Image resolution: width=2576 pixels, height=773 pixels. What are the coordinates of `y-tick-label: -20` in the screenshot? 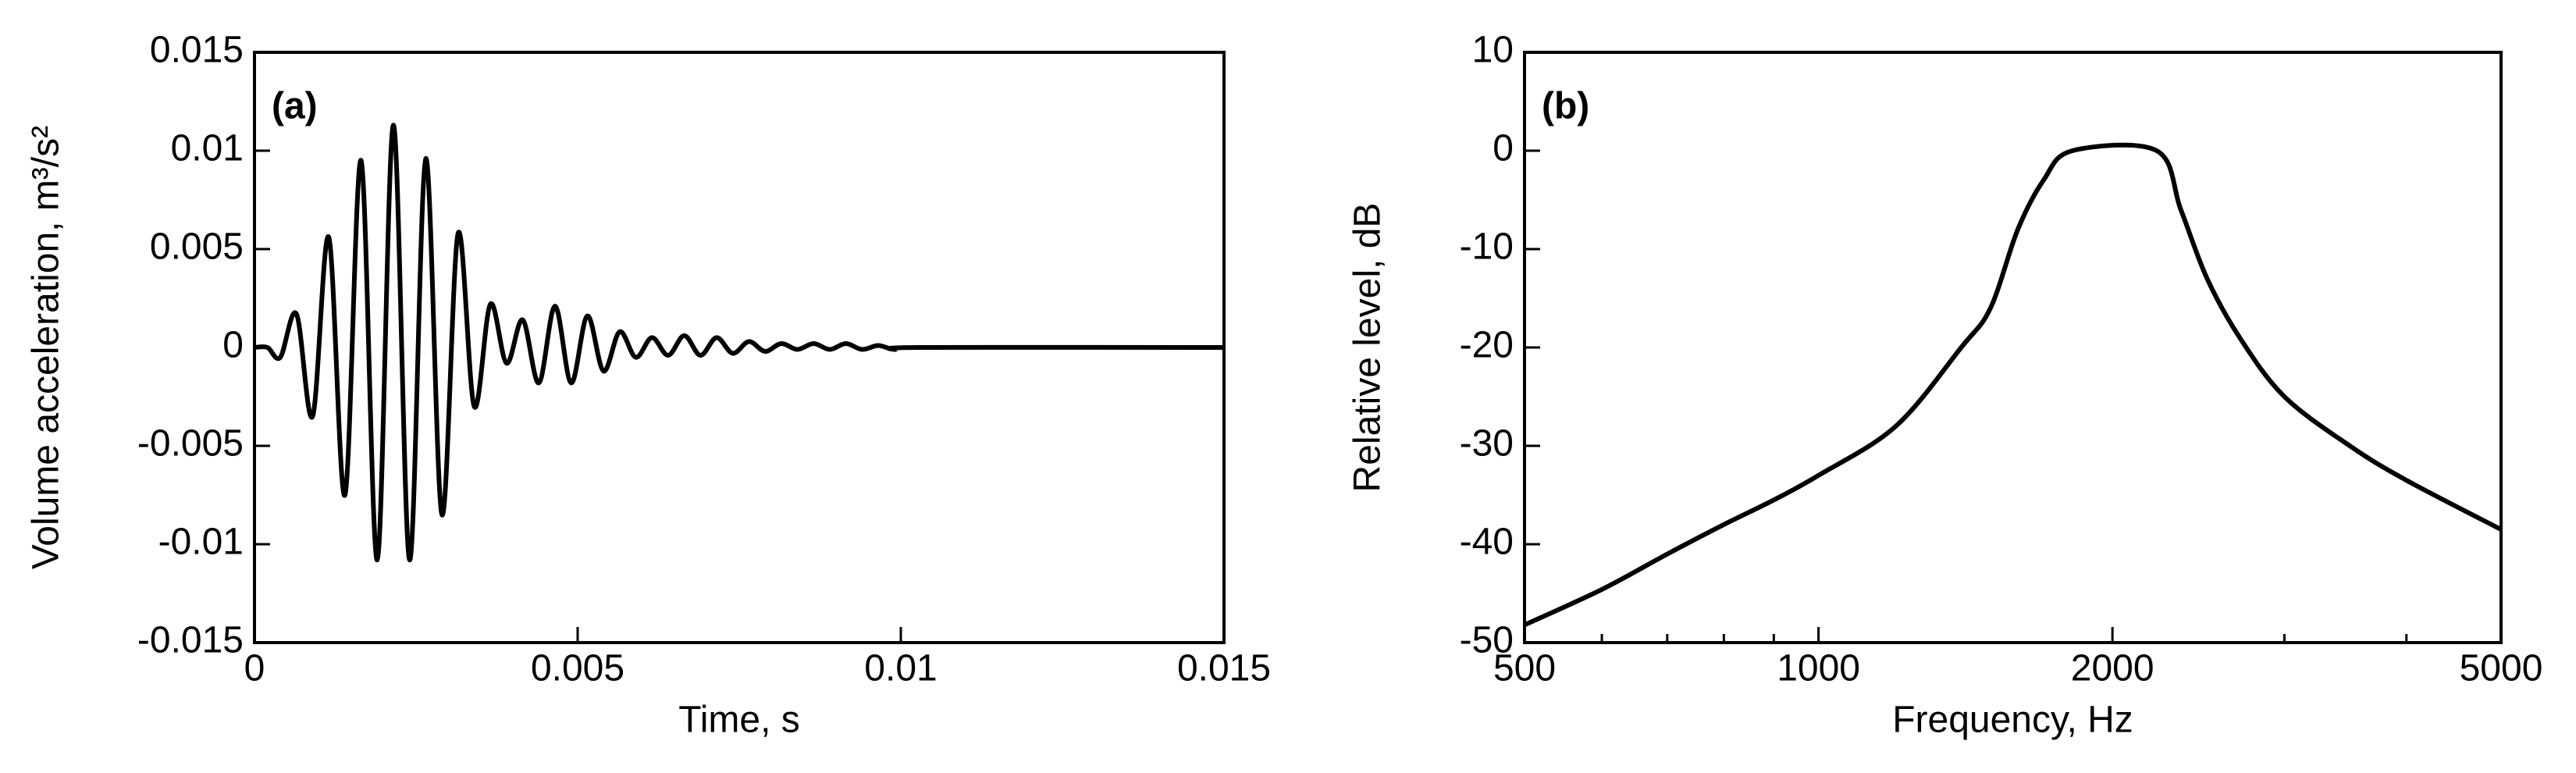 It's located at (1487, 345).